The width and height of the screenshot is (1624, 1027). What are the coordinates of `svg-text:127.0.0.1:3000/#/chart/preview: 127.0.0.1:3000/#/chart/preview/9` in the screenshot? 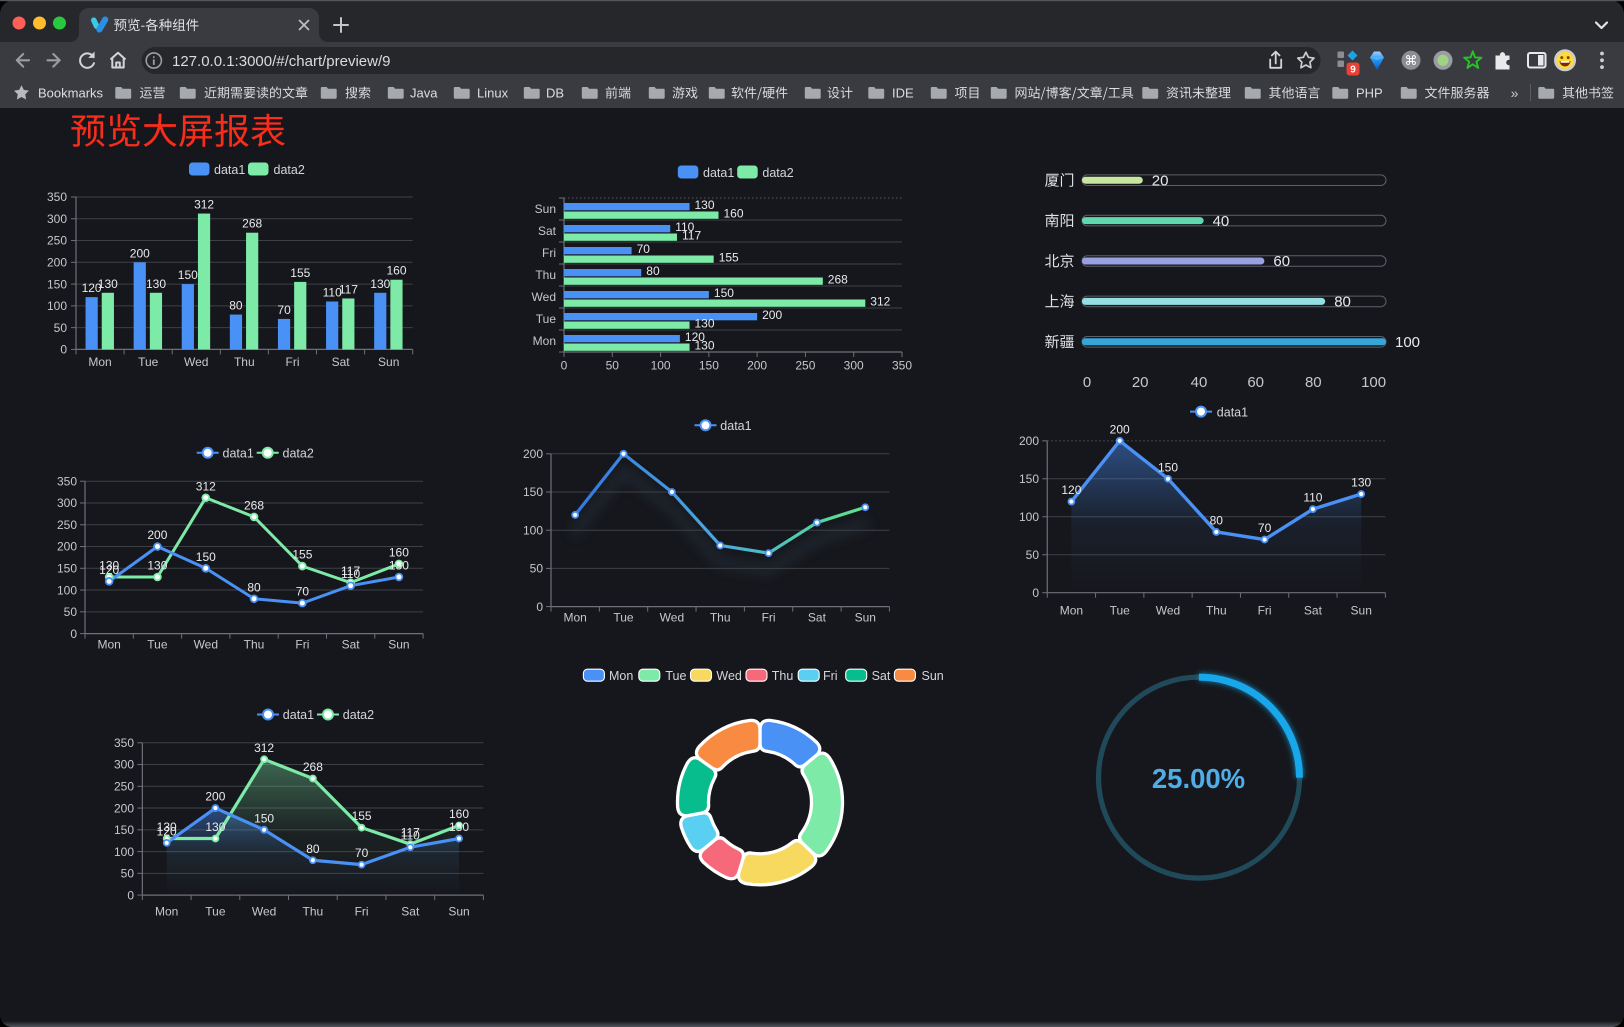 It's located at (281, 61).